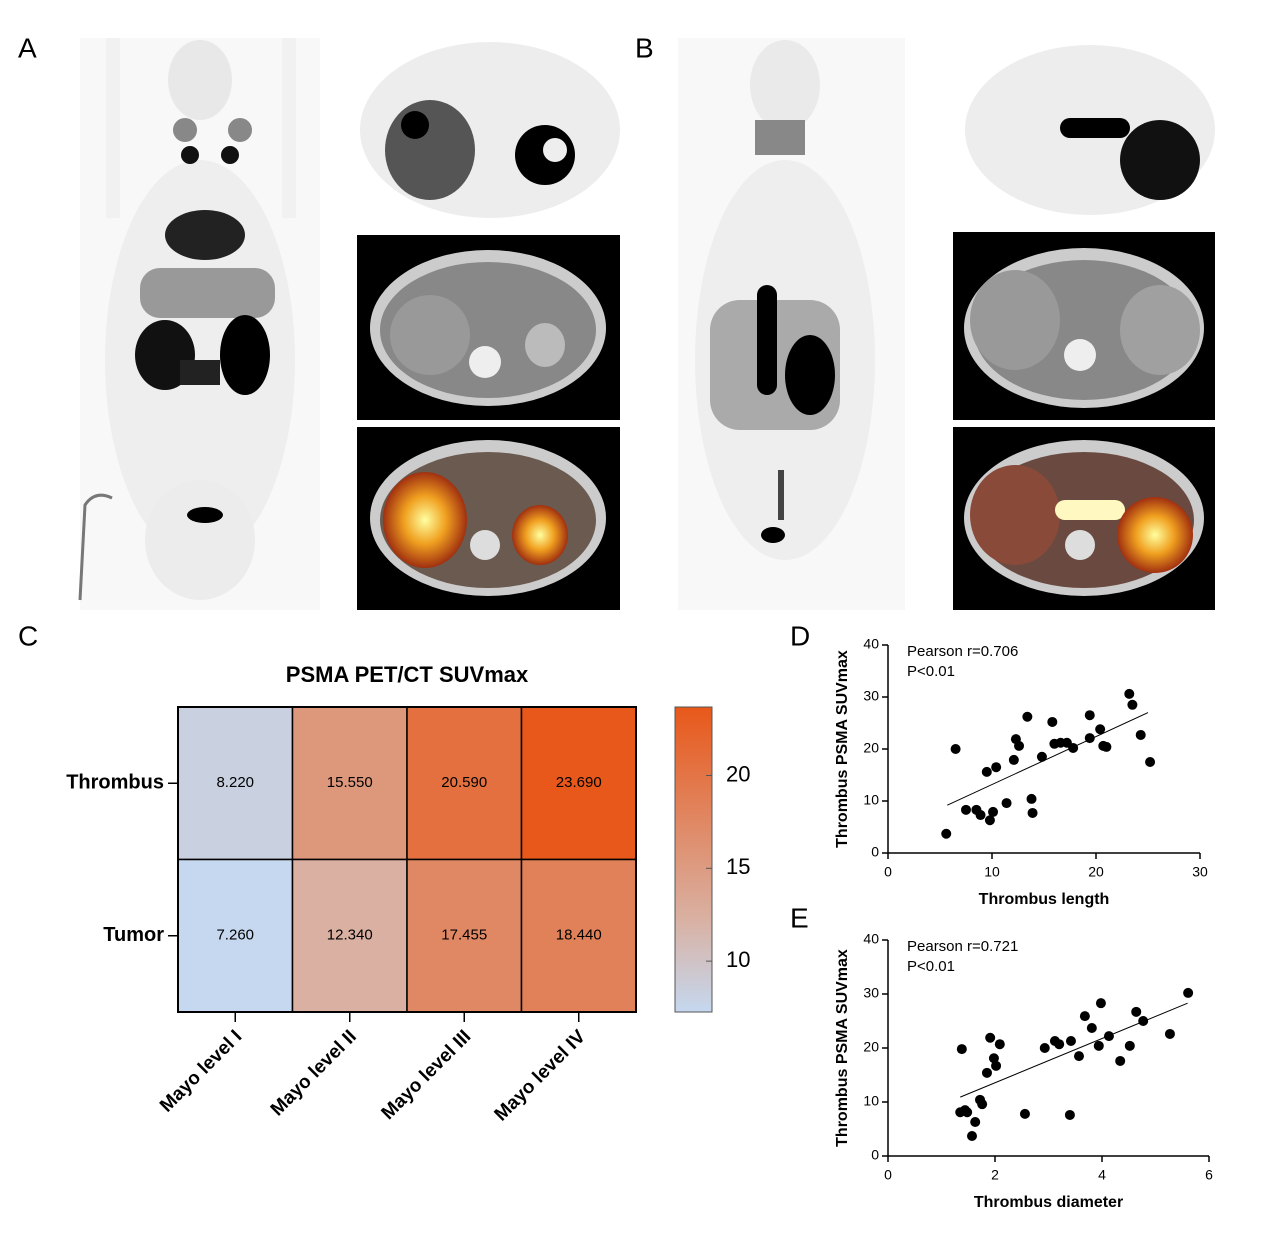  What do you see at coordinates (407, 674) in the screenshot?
I see `chart-title: PSMA PET/CT SUVmax` at bounding box center [407, 674].